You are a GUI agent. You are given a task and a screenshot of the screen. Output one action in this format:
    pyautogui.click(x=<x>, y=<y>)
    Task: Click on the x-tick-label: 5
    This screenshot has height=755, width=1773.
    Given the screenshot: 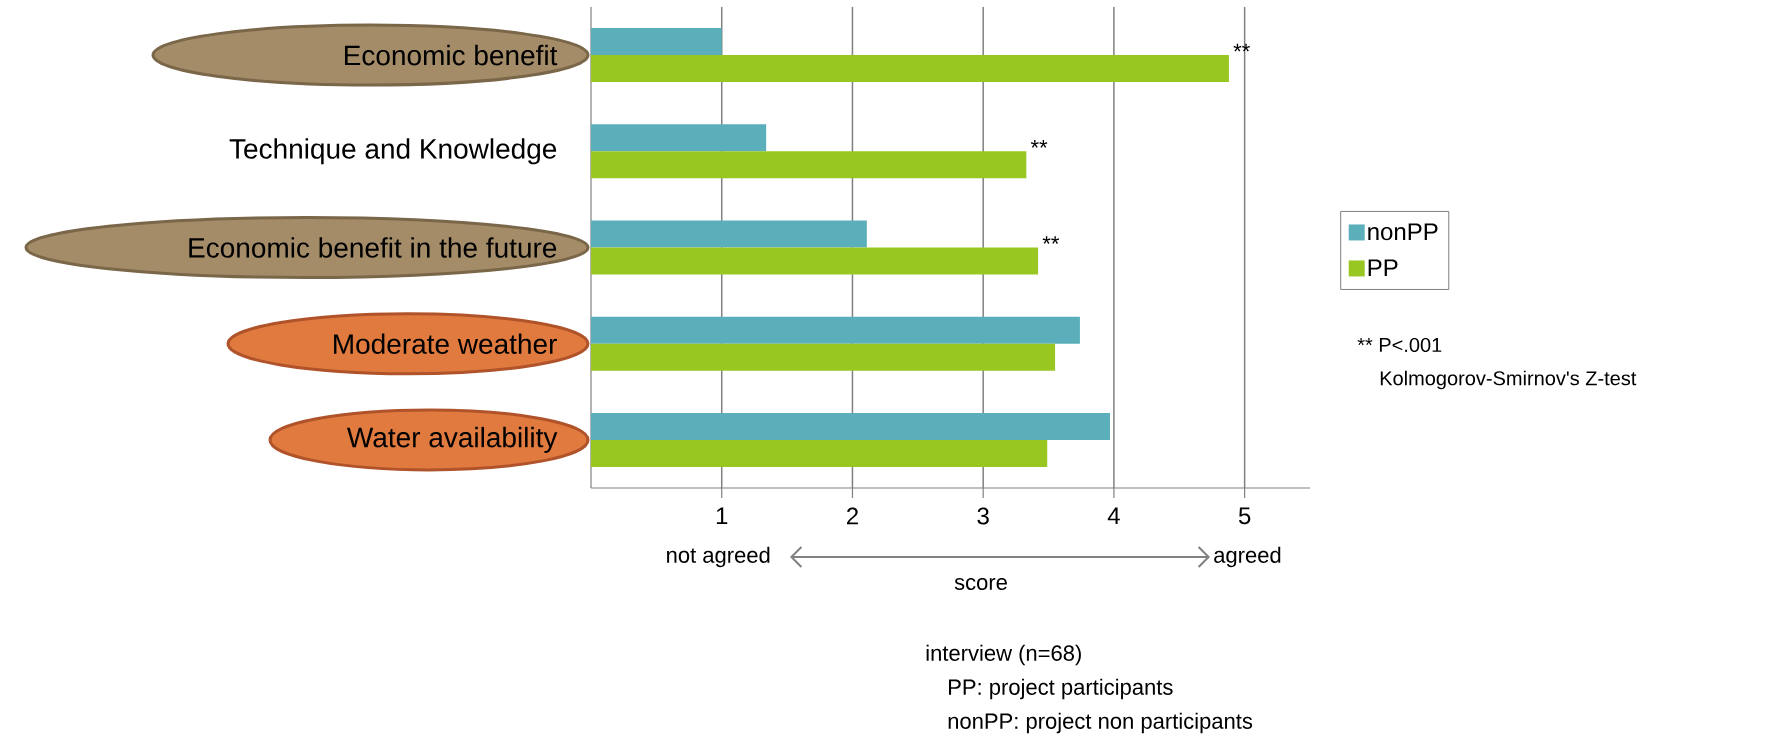 What is the action you would take?
    pyautogui.click(x=1244, y=516)
    